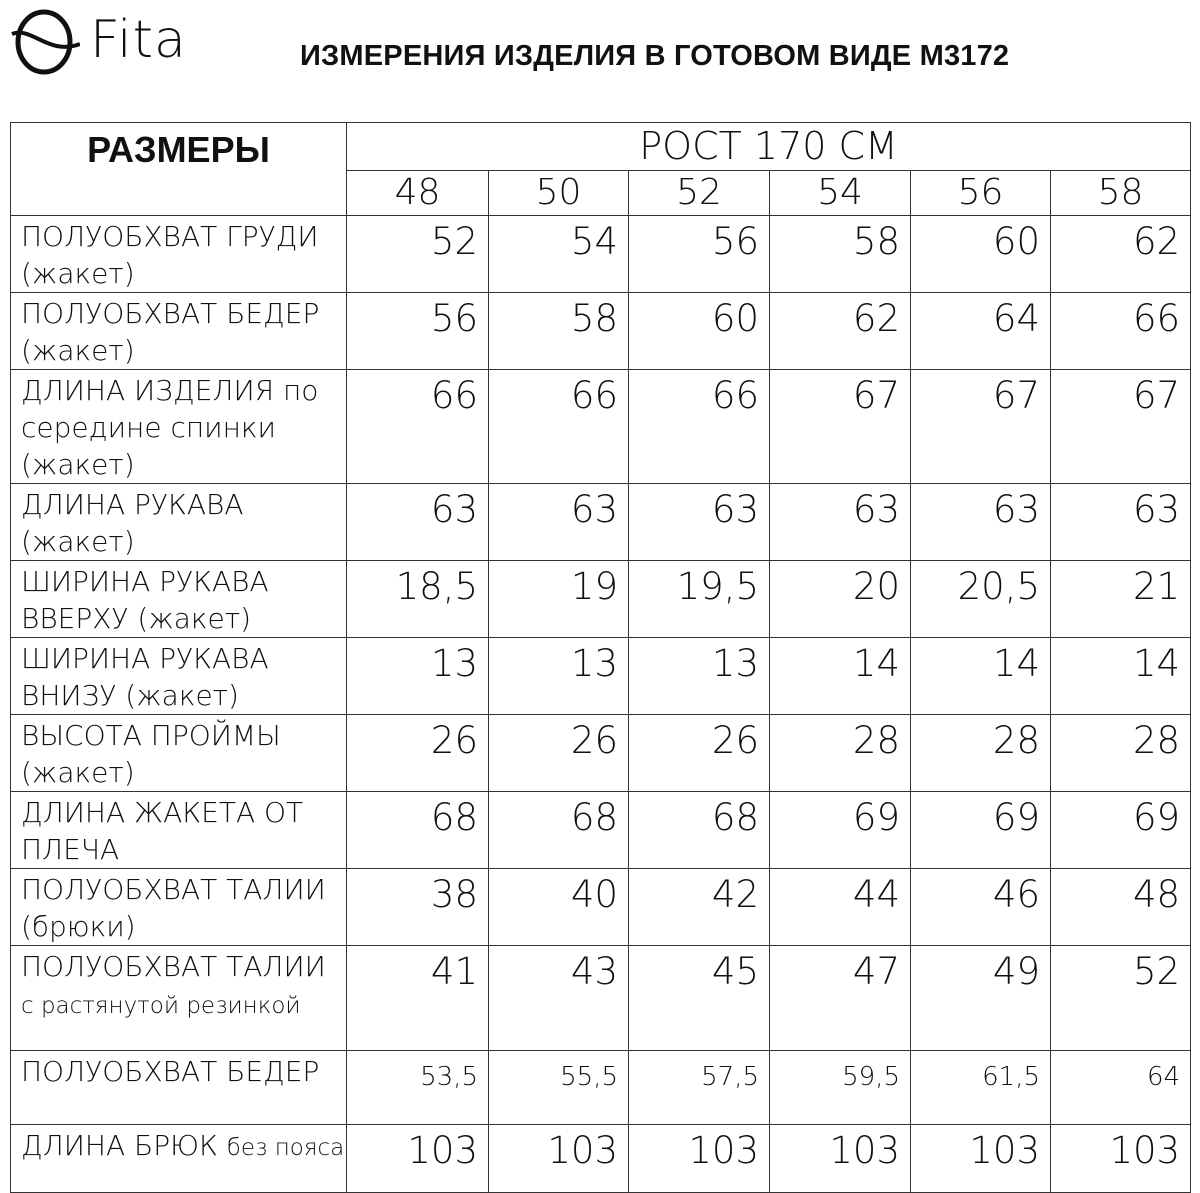  What do you see at coordinates (162, 831) in the screenshot?
I see `row-label-text: ДЛИНА ЖАКЕТА ОТ ПЛЕЧА` at bounding box center [162, 831].